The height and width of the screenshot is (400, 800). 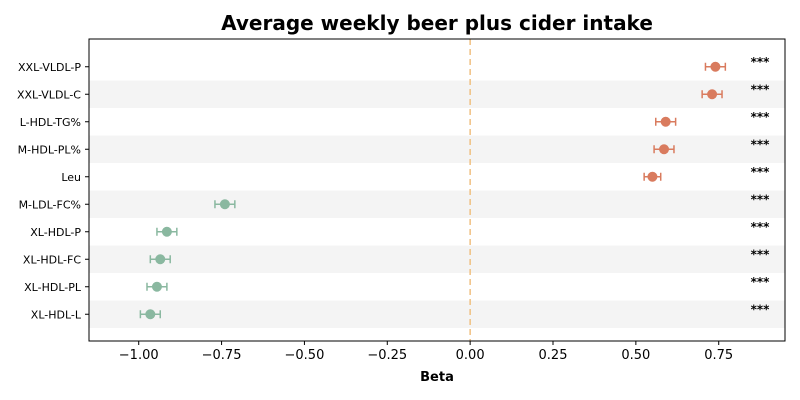 I want to click on x-tick-label: 0.25, so click(x=553, y=355).